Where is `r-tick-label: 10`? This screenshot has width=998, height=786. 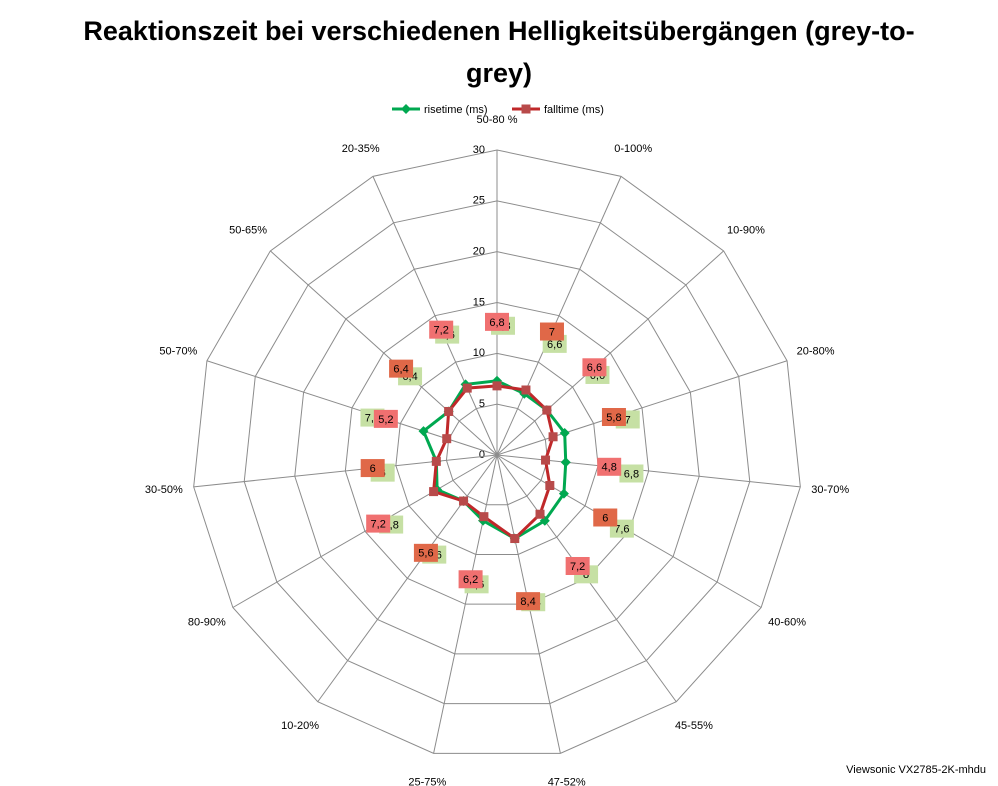
r-tick-label: 10 is located at coordinates (479, 353).